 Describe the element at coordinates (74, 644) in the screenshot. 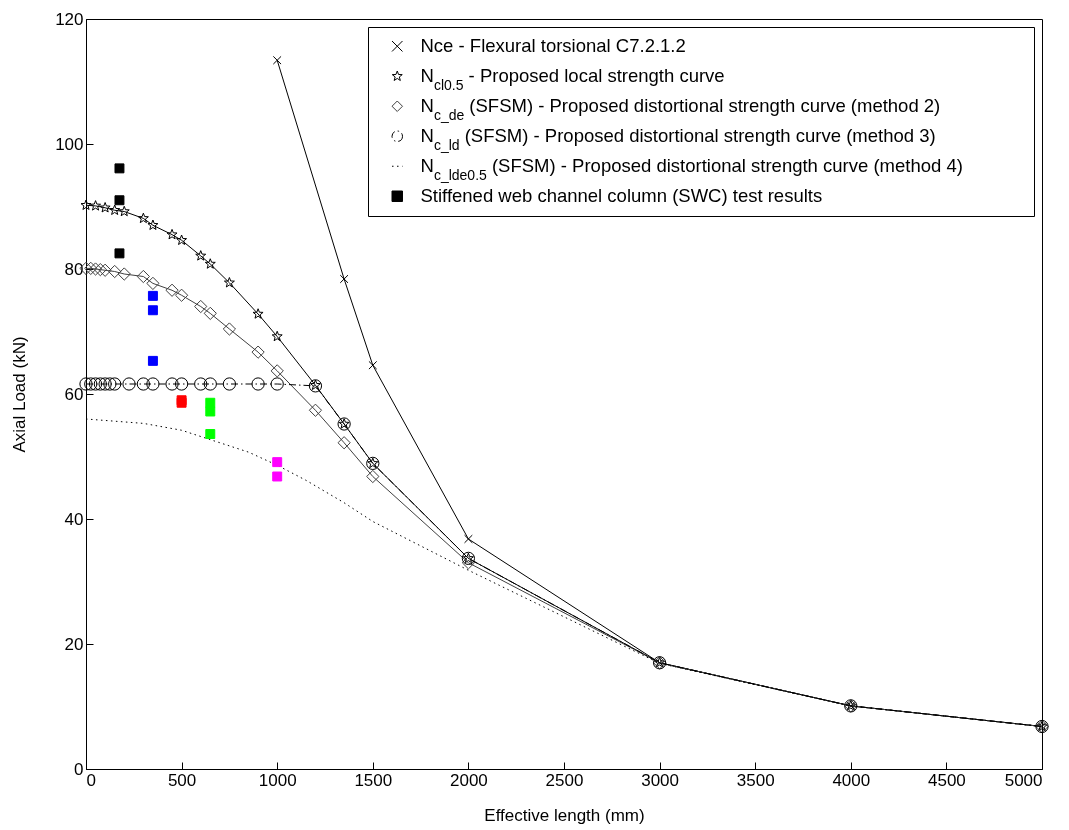

I see `y-tick-label: 20` at that location.